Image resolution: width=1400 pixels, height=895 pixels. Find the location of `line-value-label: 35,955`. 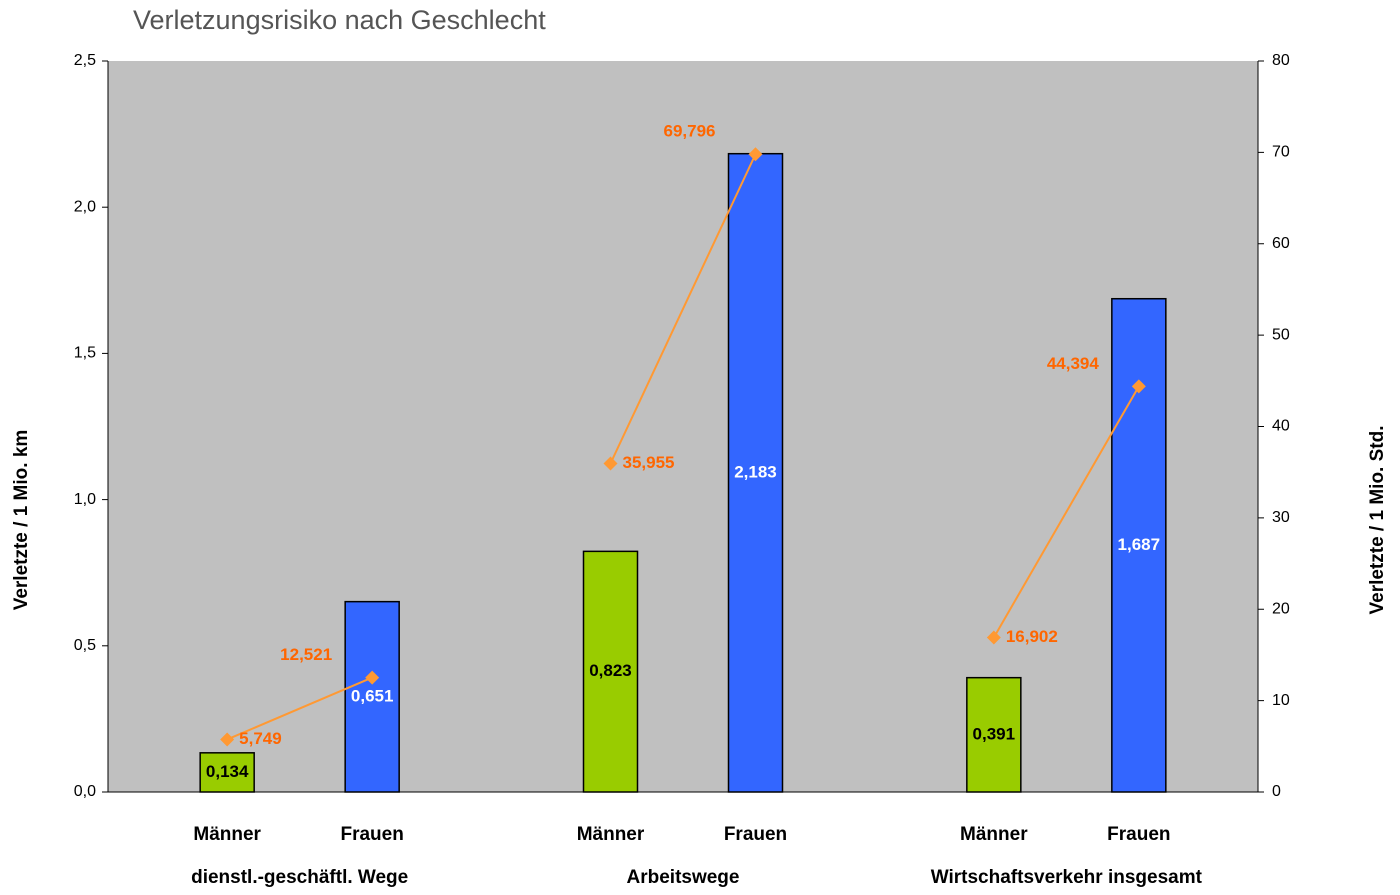

line-value-label: 35,955 is located at coordinates (649, 462).